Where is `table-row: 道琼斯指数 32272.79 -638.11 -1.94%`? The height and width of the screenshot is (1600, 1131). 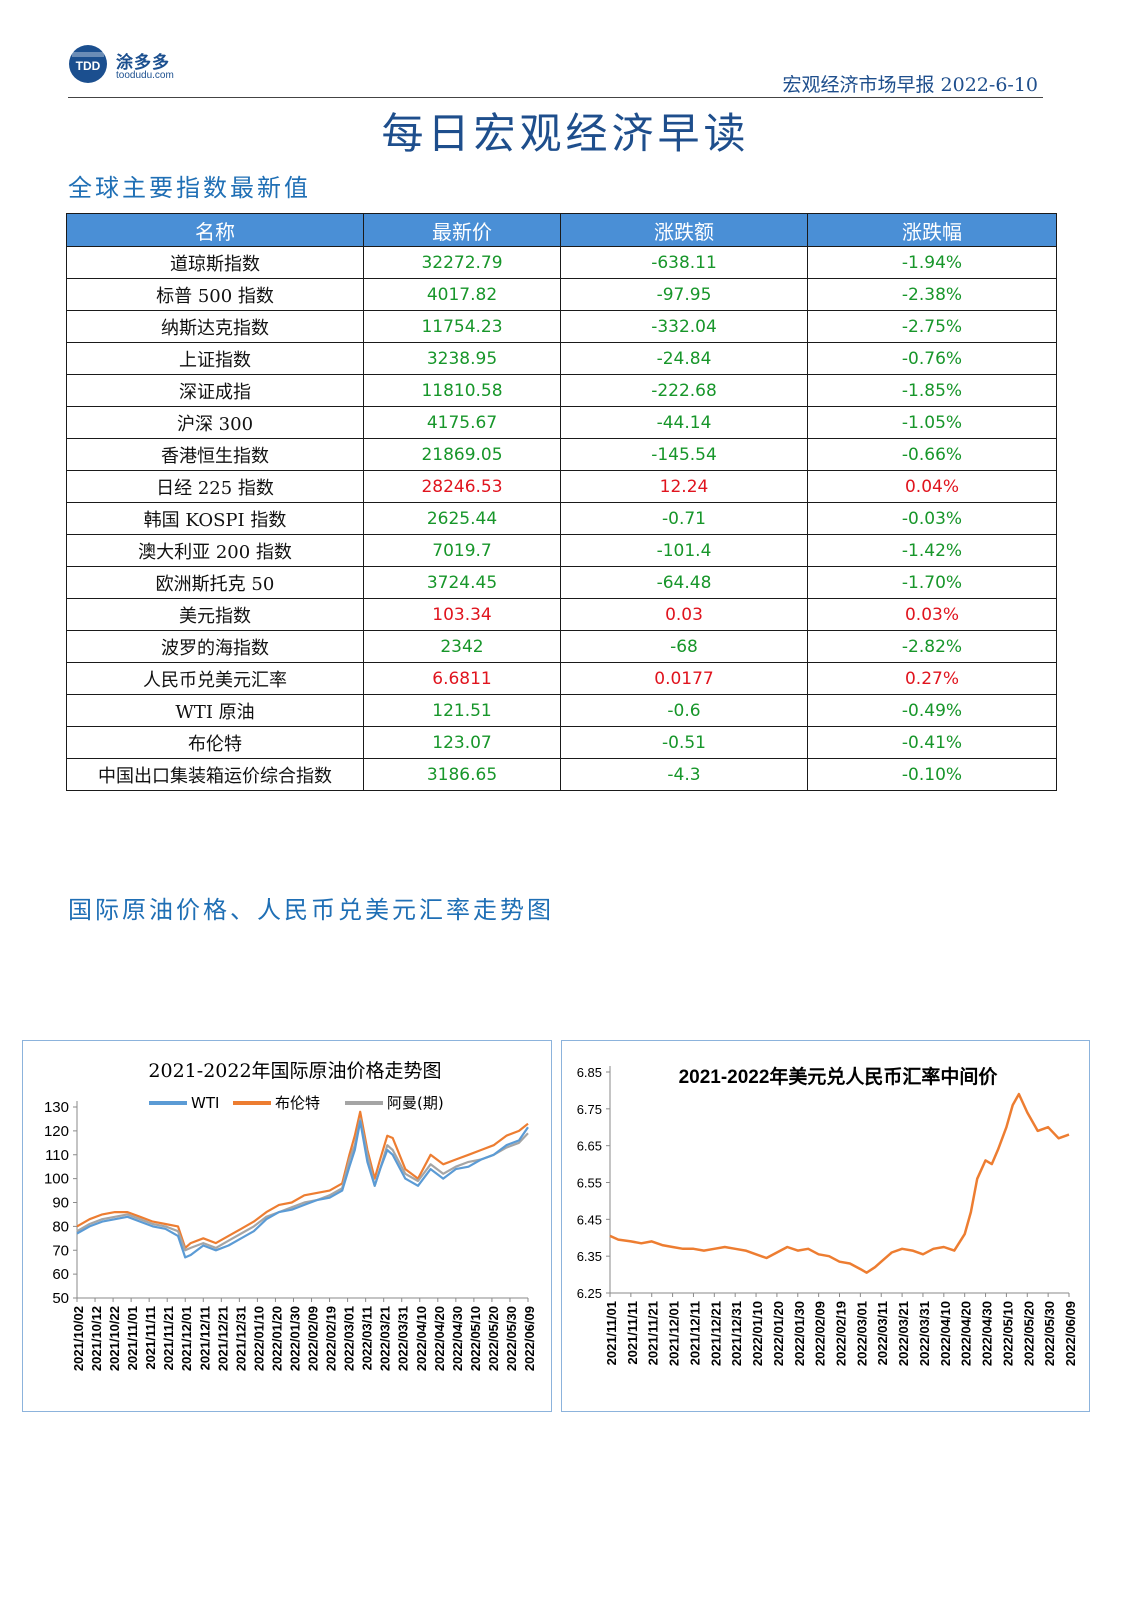
table-row: 道琼斯指数 32272.79 -638.11 -1.94% is located at coordinates (561, 262).